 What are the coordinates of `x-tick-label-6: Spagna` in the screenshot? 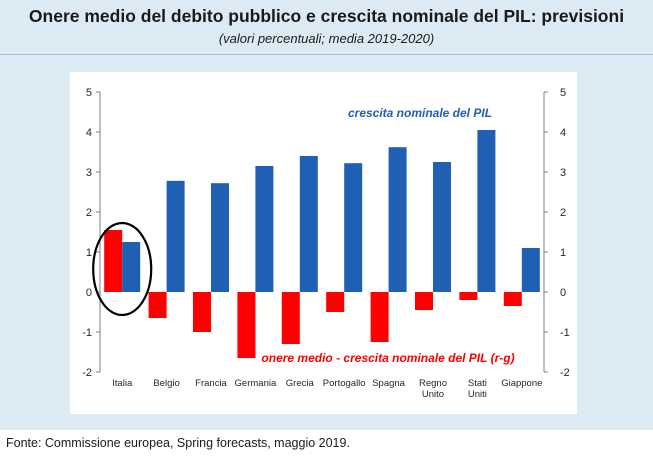 It's located at (388, 383).